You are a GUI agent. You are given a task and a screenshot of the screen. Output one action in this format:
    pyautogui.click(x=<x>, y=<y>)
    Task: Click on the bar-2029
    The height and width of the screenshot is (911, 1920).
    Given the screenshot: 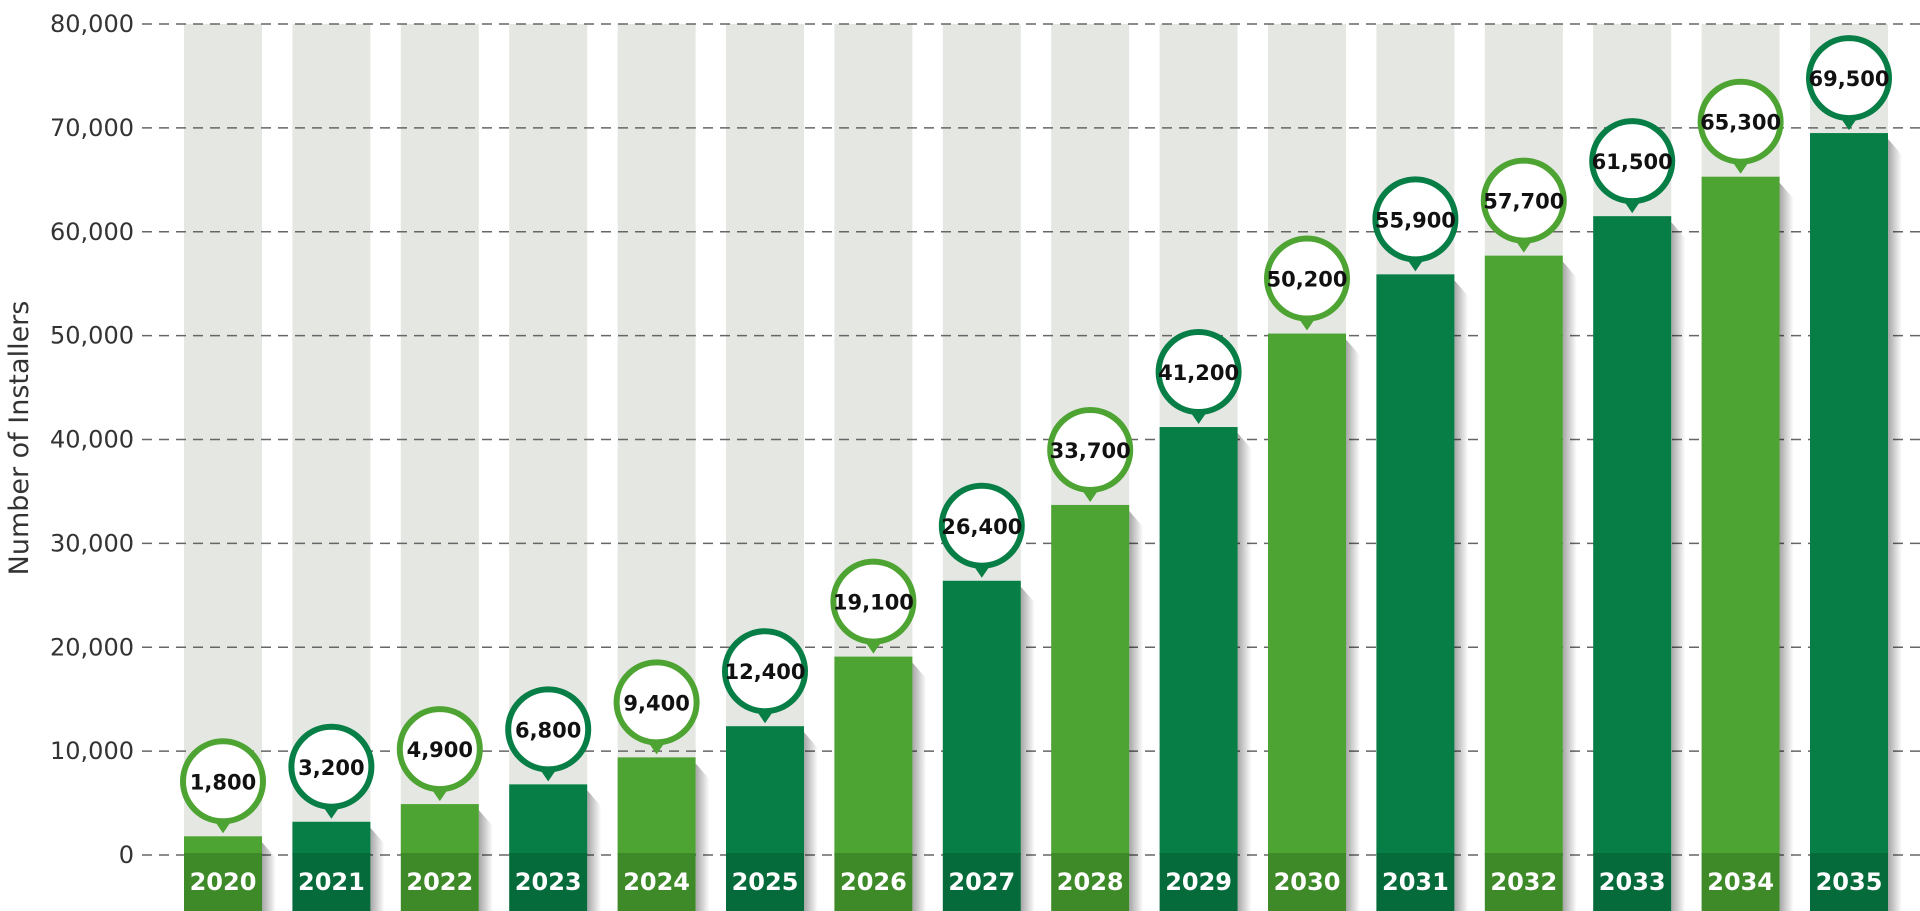 What is the action you would take?
    pyautogui.click(x=1198, y=641)
    